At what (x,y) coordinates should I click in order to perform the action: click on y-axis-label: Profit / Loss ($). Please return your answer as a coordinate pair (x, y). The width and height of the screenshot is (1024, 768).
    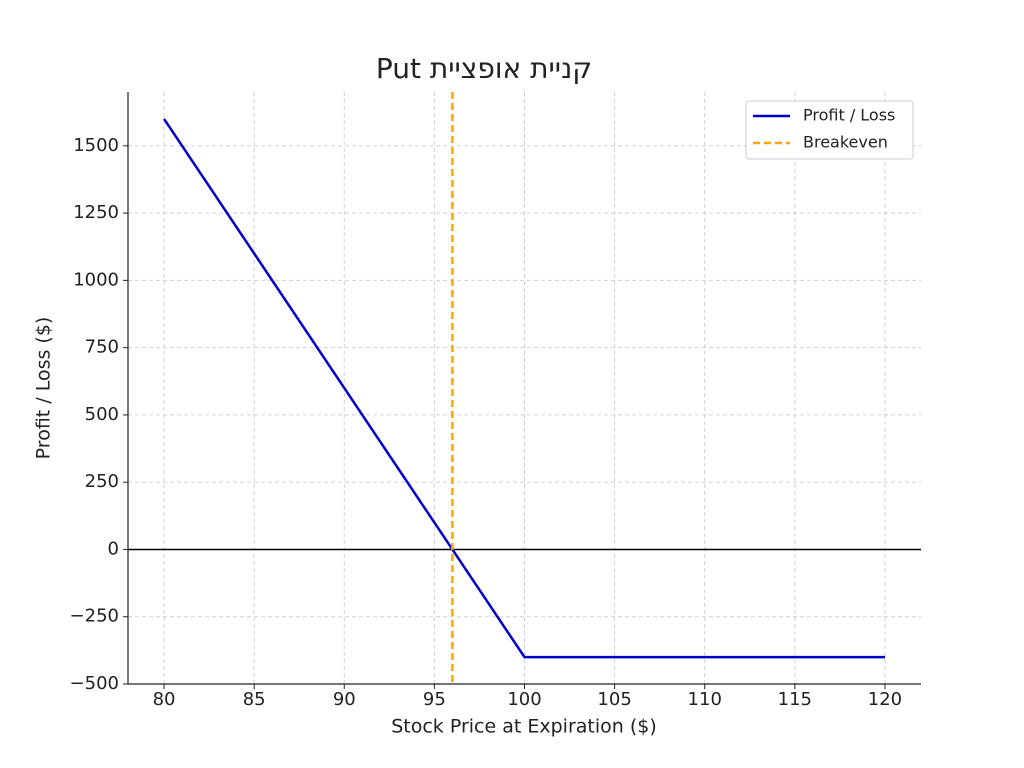
    Looking at the image, I should click on (44, 388).